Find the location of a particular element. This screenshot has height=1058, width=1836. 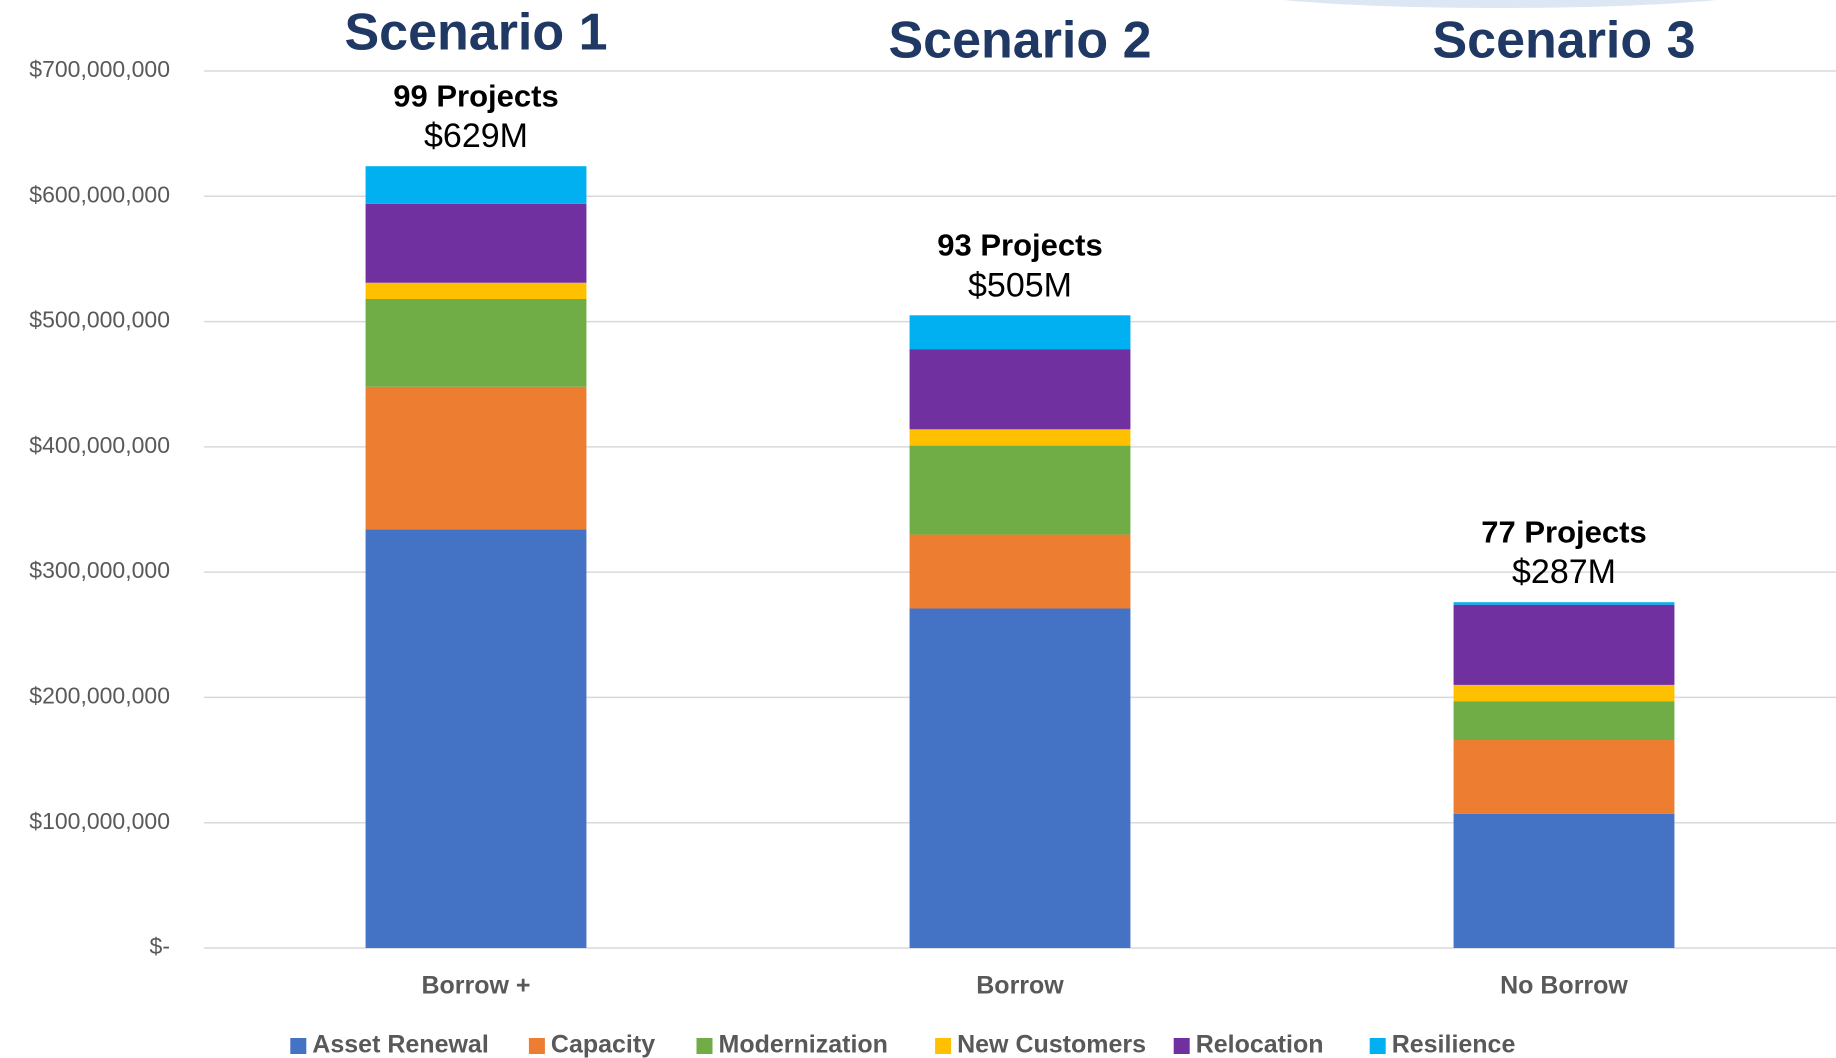

y-tick-label: $- is located at coordinates (160, 946).